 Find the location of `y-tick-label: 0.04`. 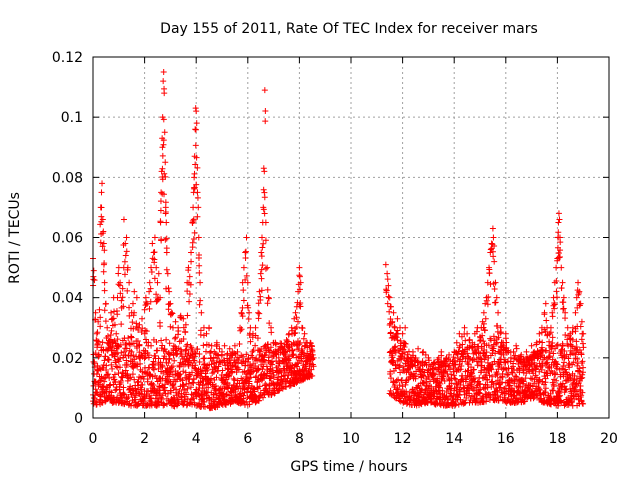

y-tick-label: 0.04 is located at coordinates (67, 299).